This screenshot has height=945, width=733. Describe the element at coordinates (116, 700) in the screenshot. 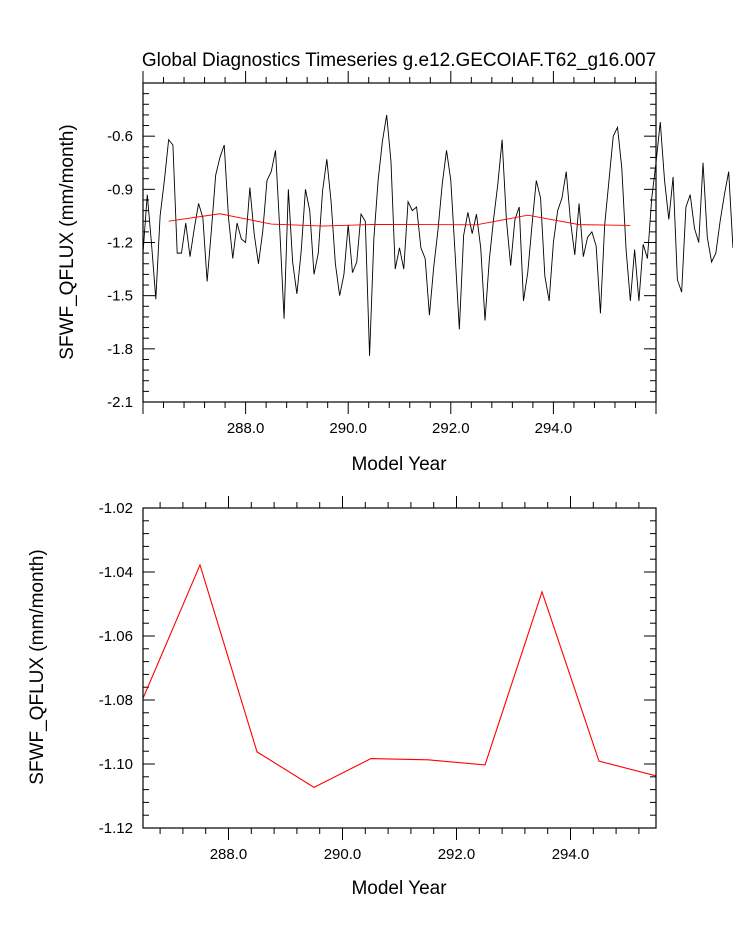

I see `y-tick-label: -1.08` at that location.